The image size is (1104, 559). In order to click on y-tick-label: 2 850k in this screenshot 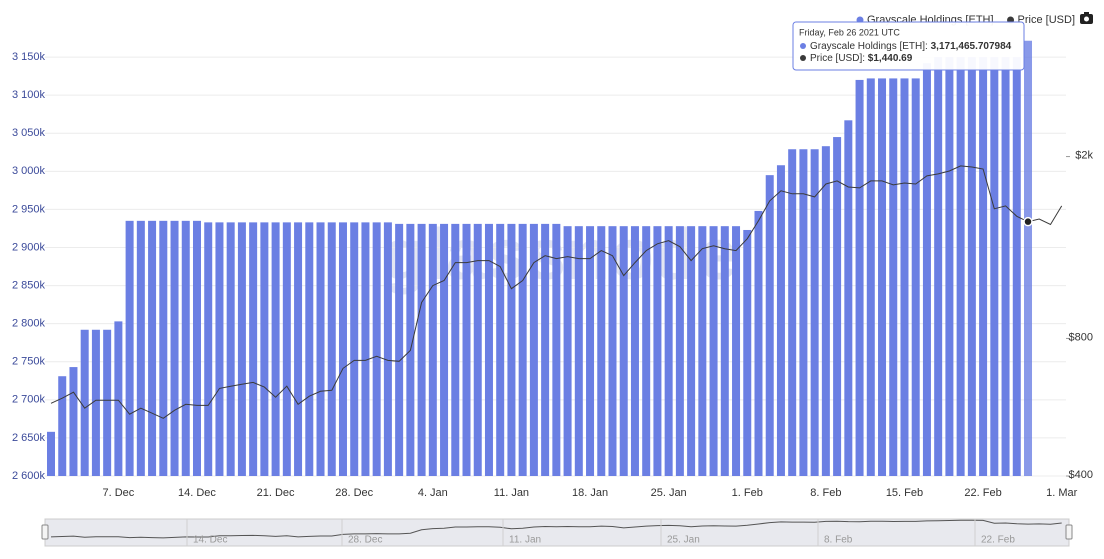, I will do `click(29, 285)`.